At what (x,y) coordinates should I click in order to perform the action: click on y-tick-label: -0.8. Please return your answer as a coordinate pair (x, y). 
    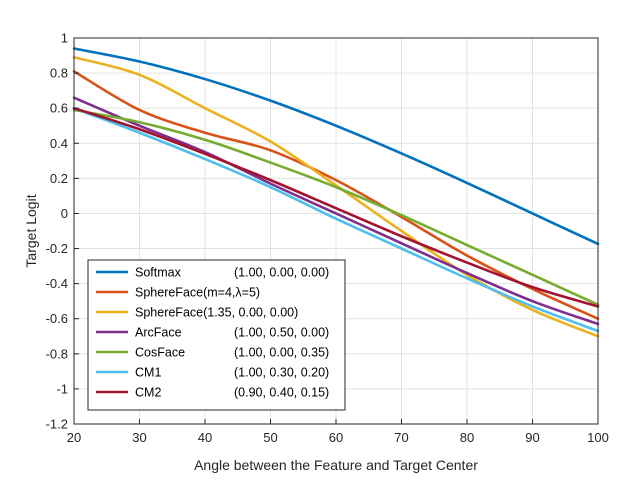
    Looking at the image, I should click on (57, 353).